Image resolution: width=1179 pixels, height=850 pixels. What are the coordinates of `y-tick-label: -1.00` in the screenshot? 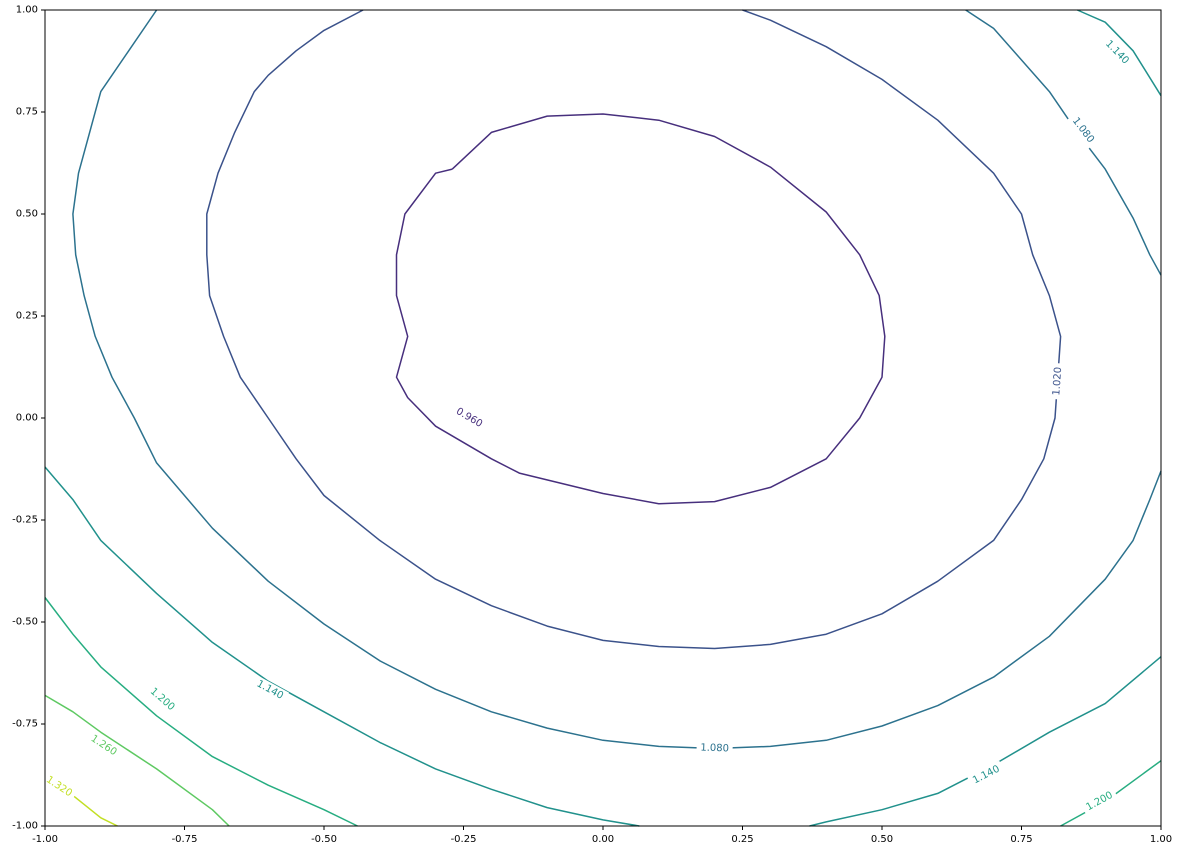 It's located at (25, 826).